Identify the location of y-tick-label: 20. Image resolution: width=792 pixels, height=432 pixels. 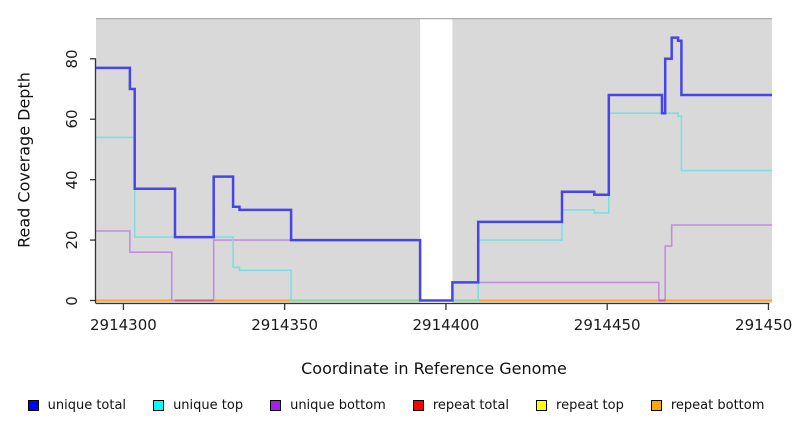
(72, 240).